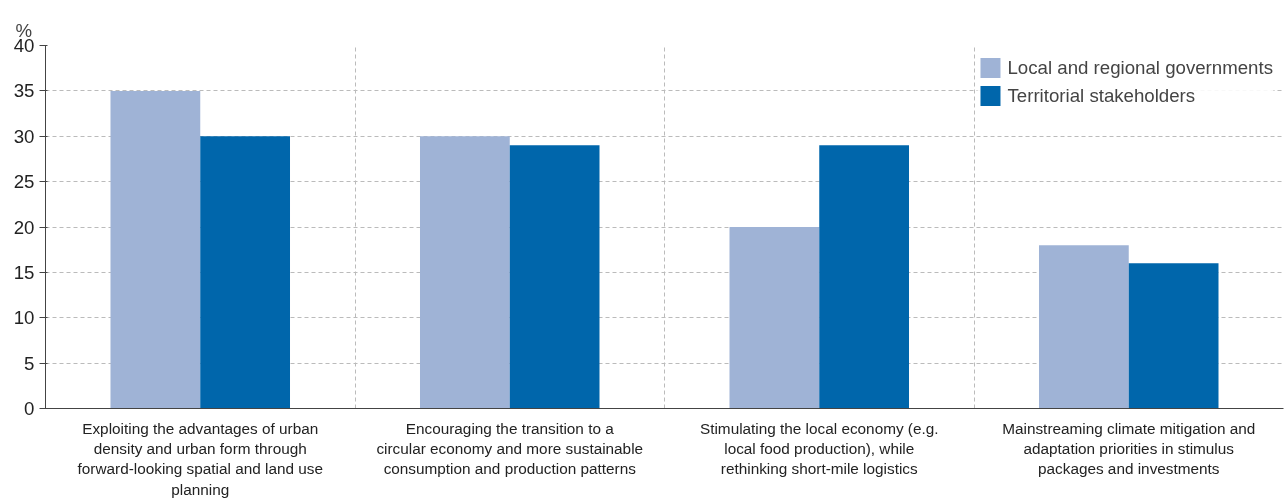  I want to click on y-tick-label: 10, so click(24, 318).